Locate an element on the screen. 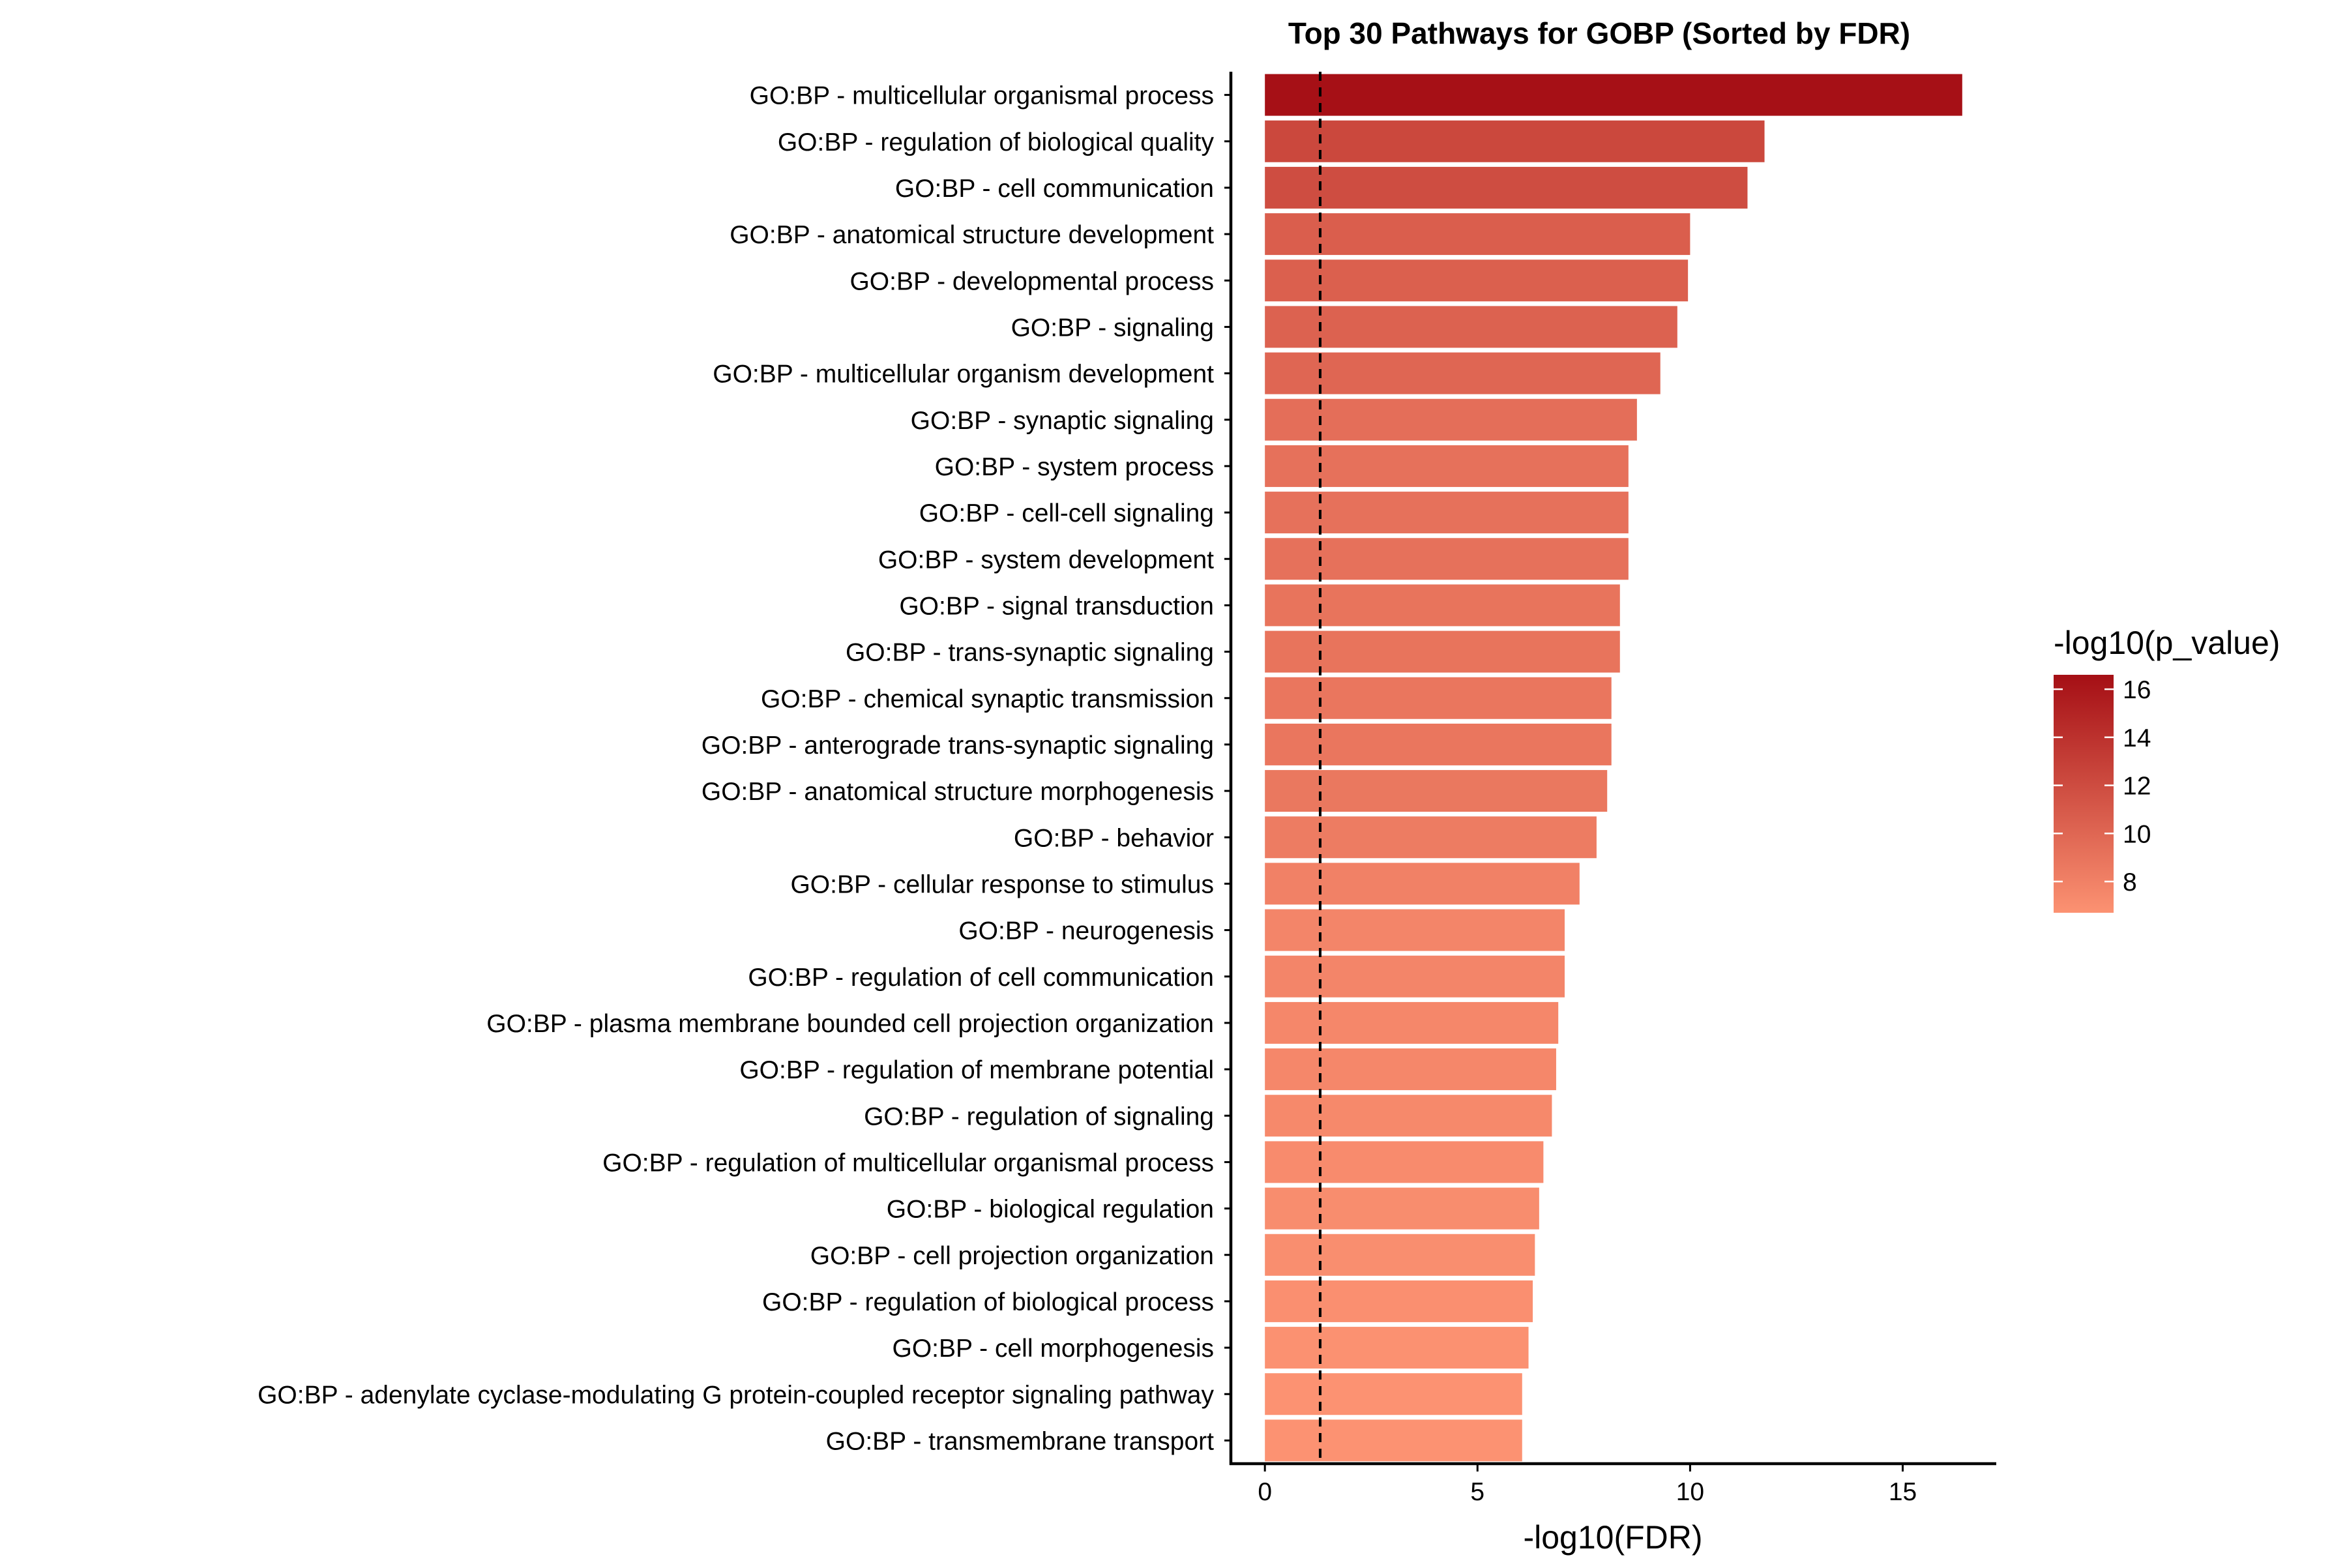 The height and width of the screenshot is (1568, 2347). category-label: GO:BP - neurogenesis is located at coordinates (1086, 931).